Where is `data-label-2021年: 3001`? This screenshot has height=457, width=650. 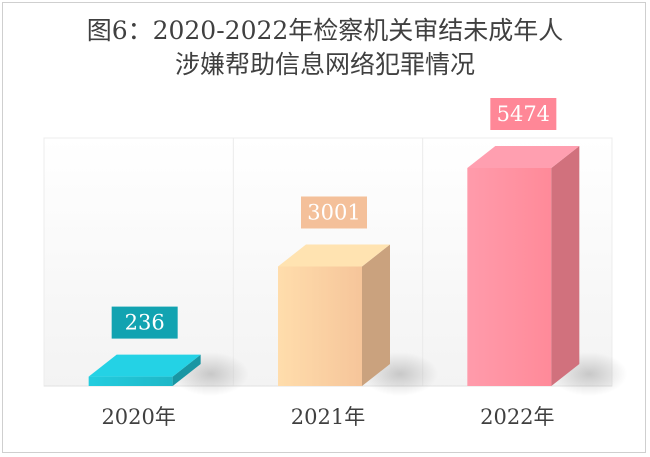
data-label-2021年: 3001 is located at coordinates (334, 212).